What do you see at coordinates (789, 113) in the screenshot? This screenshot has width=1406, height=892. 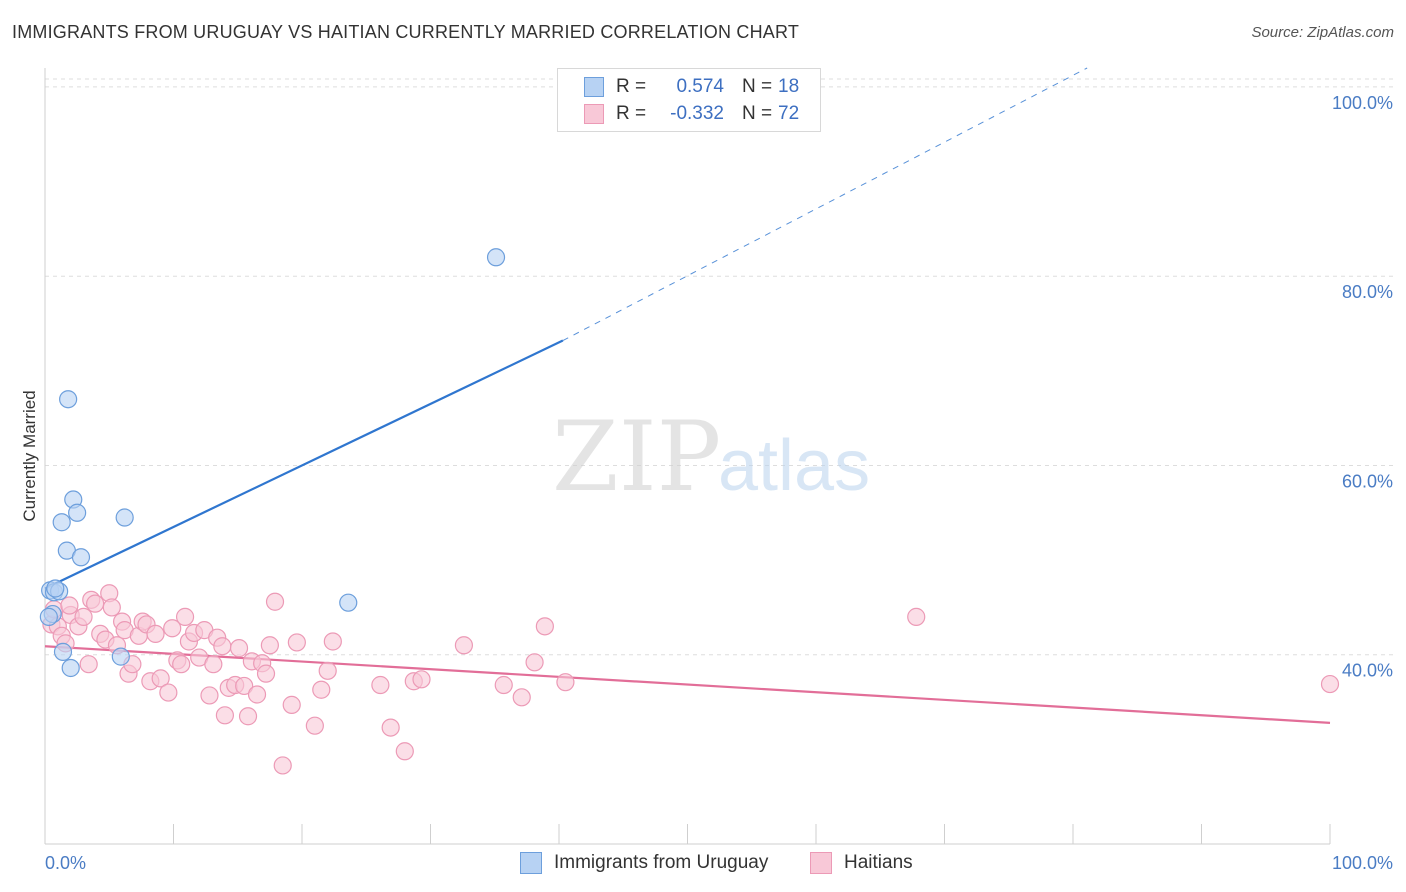 I see `n-value: 72` at bounding box center [789, 113].